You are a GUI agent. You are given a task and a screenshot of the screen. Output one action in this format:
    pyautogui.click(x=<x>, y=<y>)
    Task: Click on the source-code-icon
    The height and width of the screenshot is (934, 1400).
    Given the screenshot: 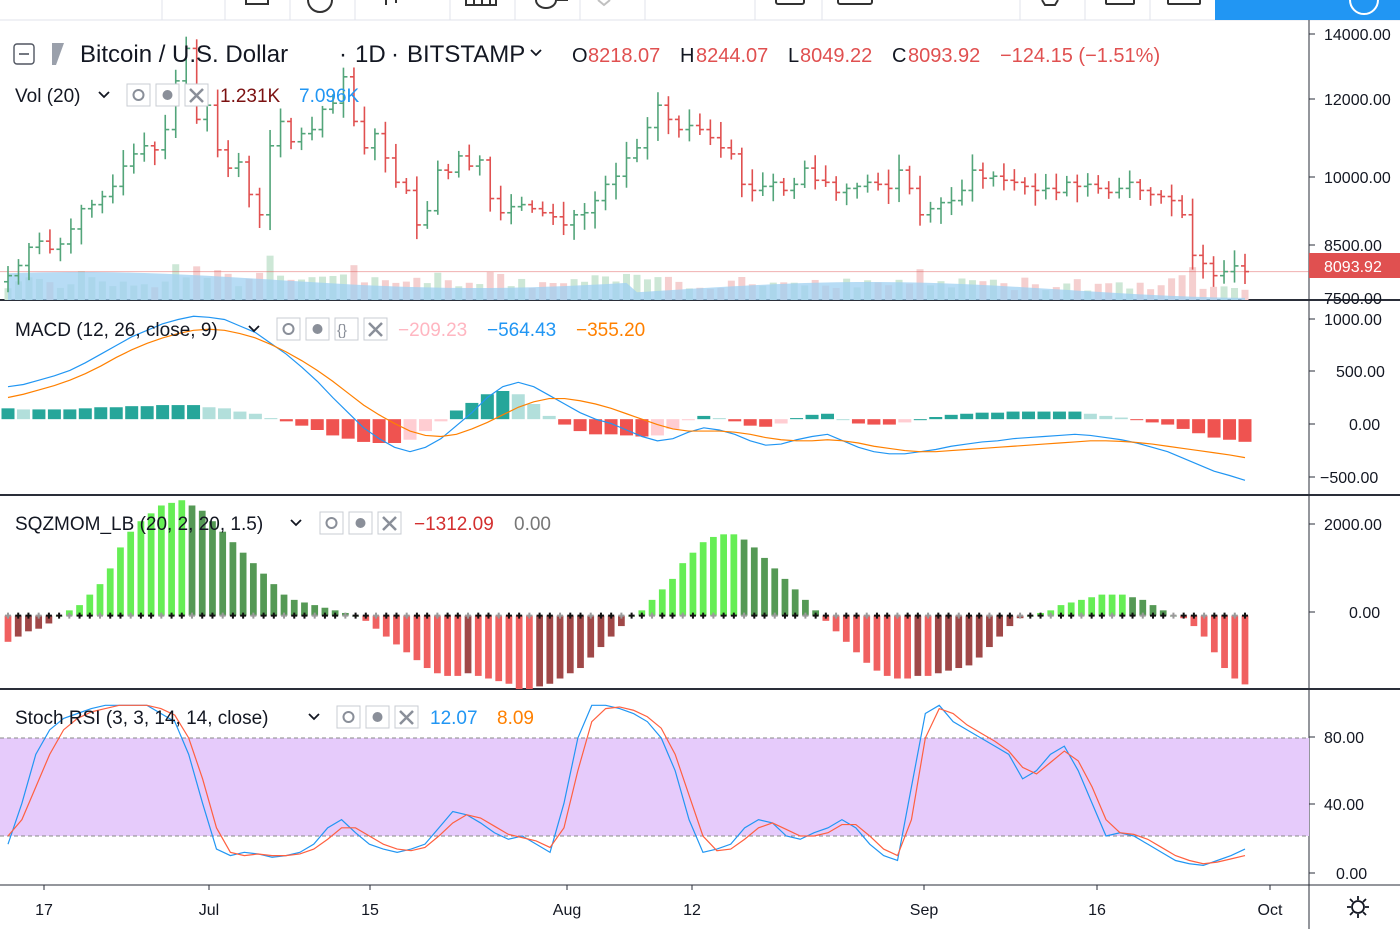 What is the action you would take?
    pyautogui.click(x=346, y=329)
    